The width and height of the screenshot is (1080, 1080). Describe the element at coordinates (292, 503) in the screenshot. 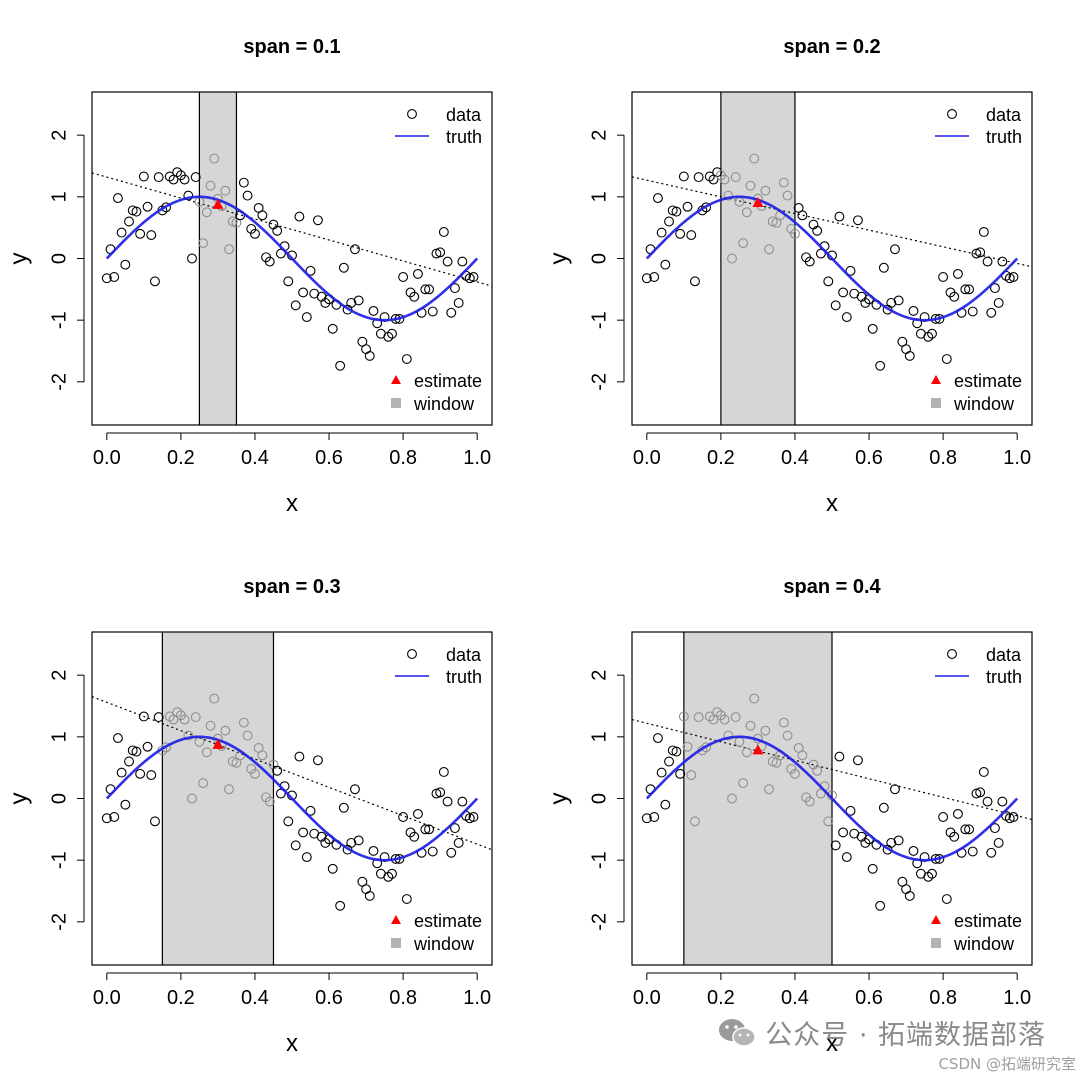

I see `x-axis-label: x` at that location.